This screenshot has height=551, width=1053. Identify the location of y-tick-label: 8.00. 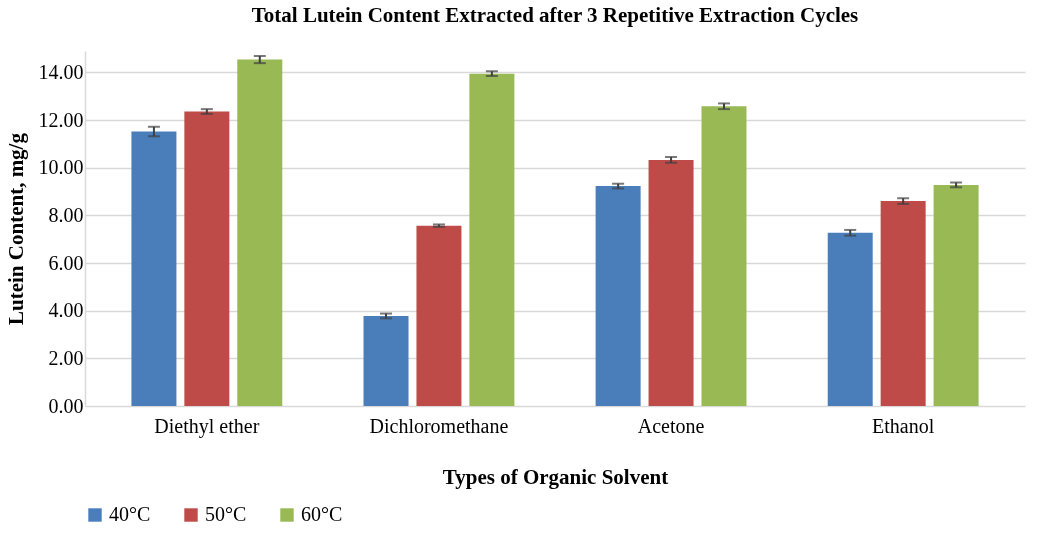
(66, 214).